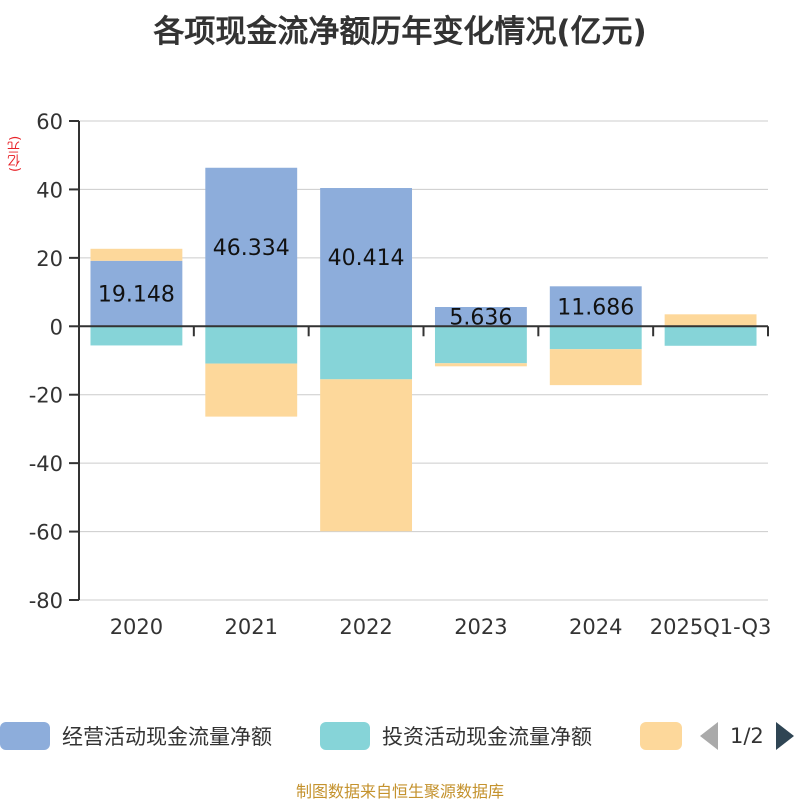 This screenshot has height=802, width=800. Describe the element at coordinates (400, 32) in the screenshot. I see `chart-title: 各项现金流净额历年变化情况(亿元)` at that location.